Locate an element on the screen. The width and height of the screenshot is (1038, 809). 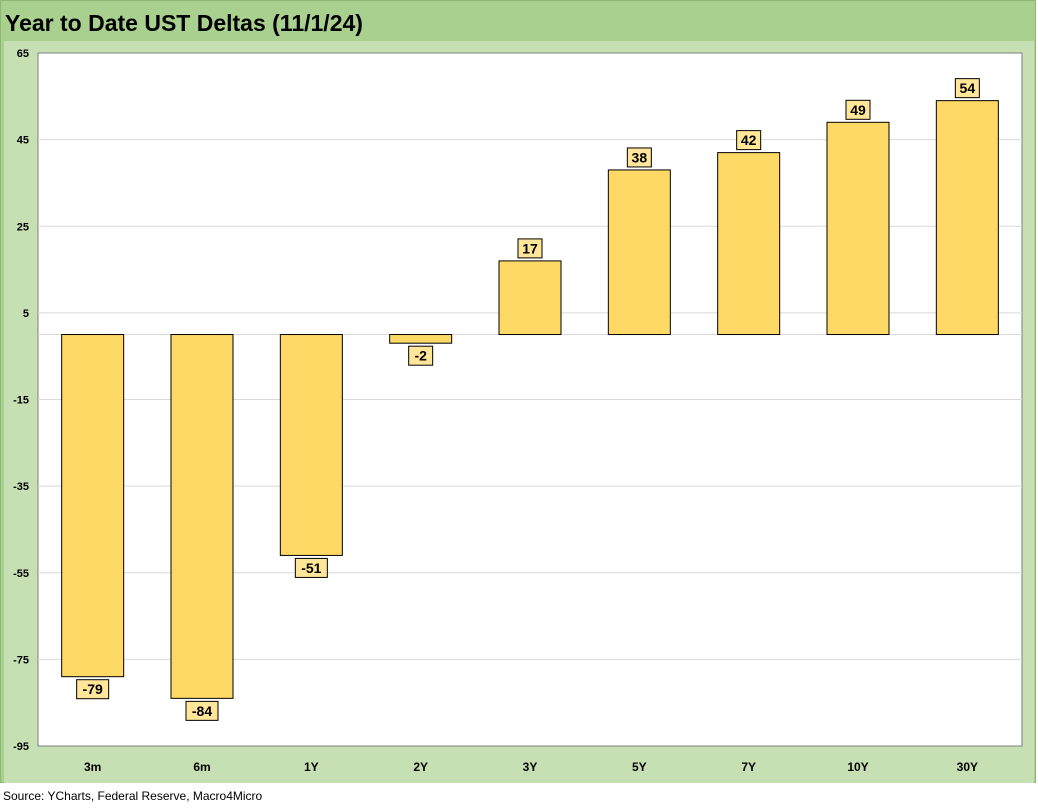
data-label-text: 38 is located at coordinates (640, 157).